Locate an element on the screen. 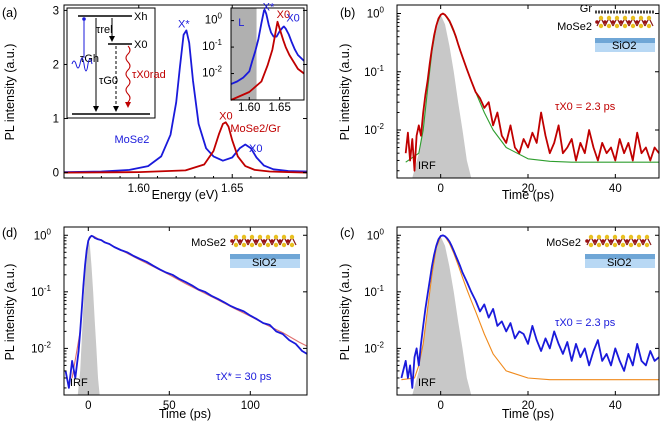 The image size is (664, 440). inset-annotation-x-star: X* is located at coordinates (269, 7).